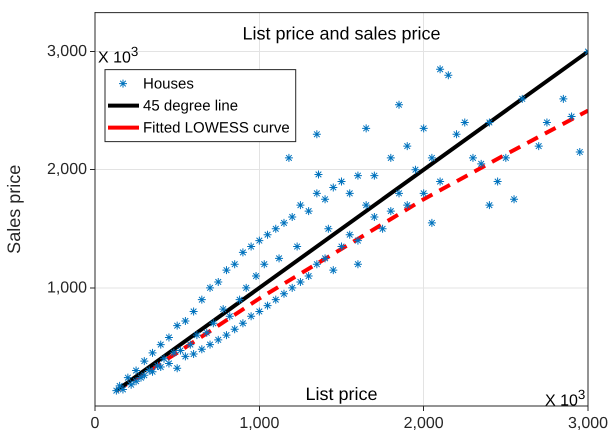  Describe the element at coordinates (424, 423) in the screenshot. I see `x-tick-label: 2,000` at that location.